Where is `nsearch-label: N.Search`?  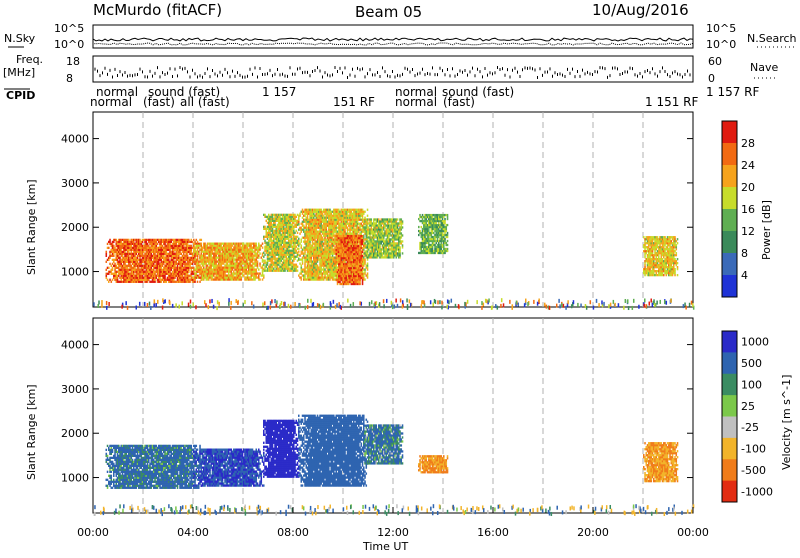
nsearch-label: N.Search is located at coordinates (772, 38).